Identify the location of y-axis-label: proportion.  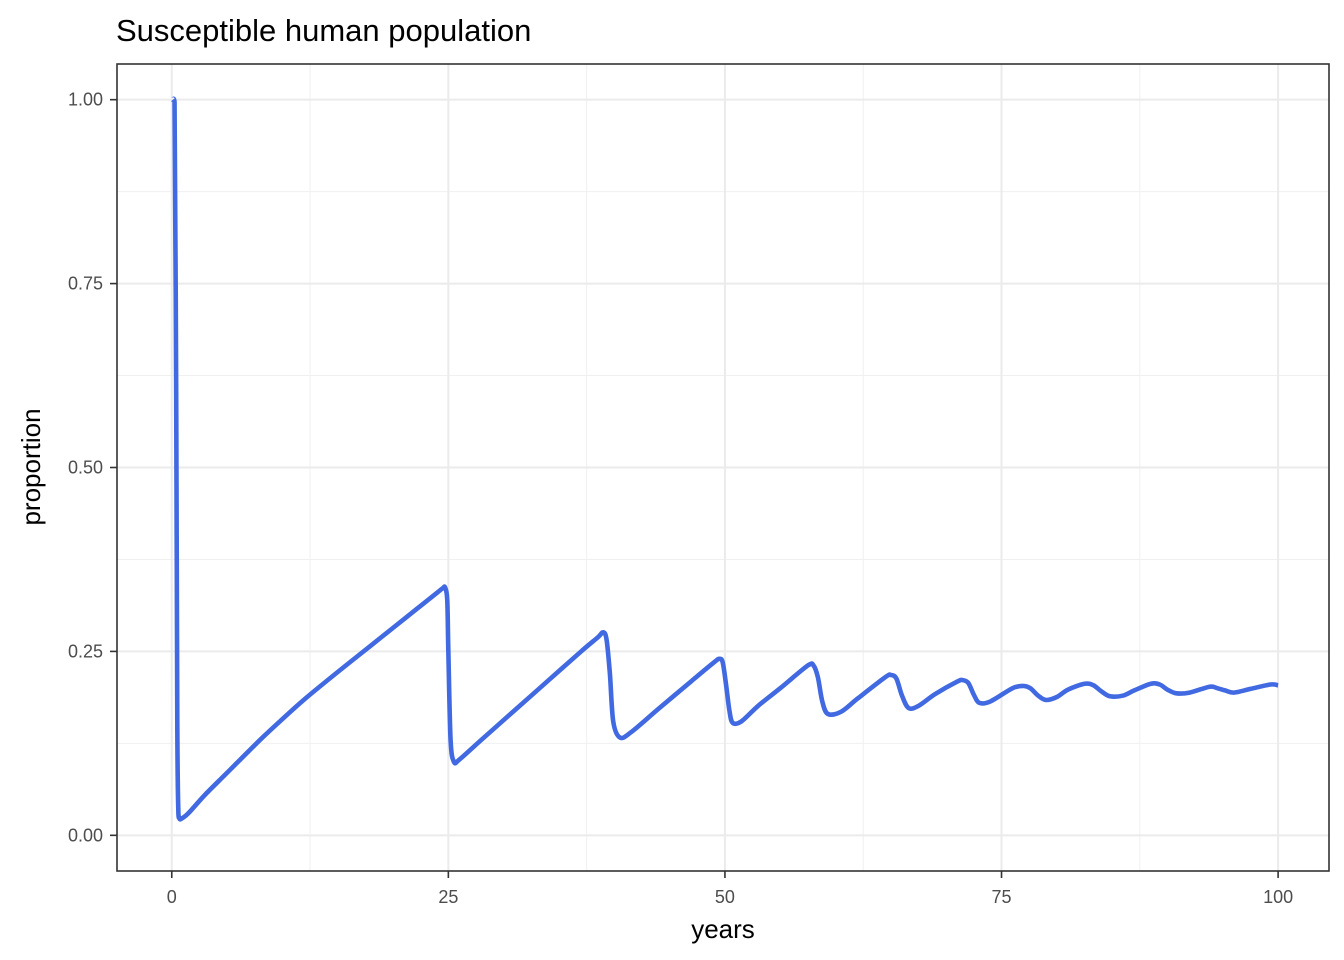
(31, 466).